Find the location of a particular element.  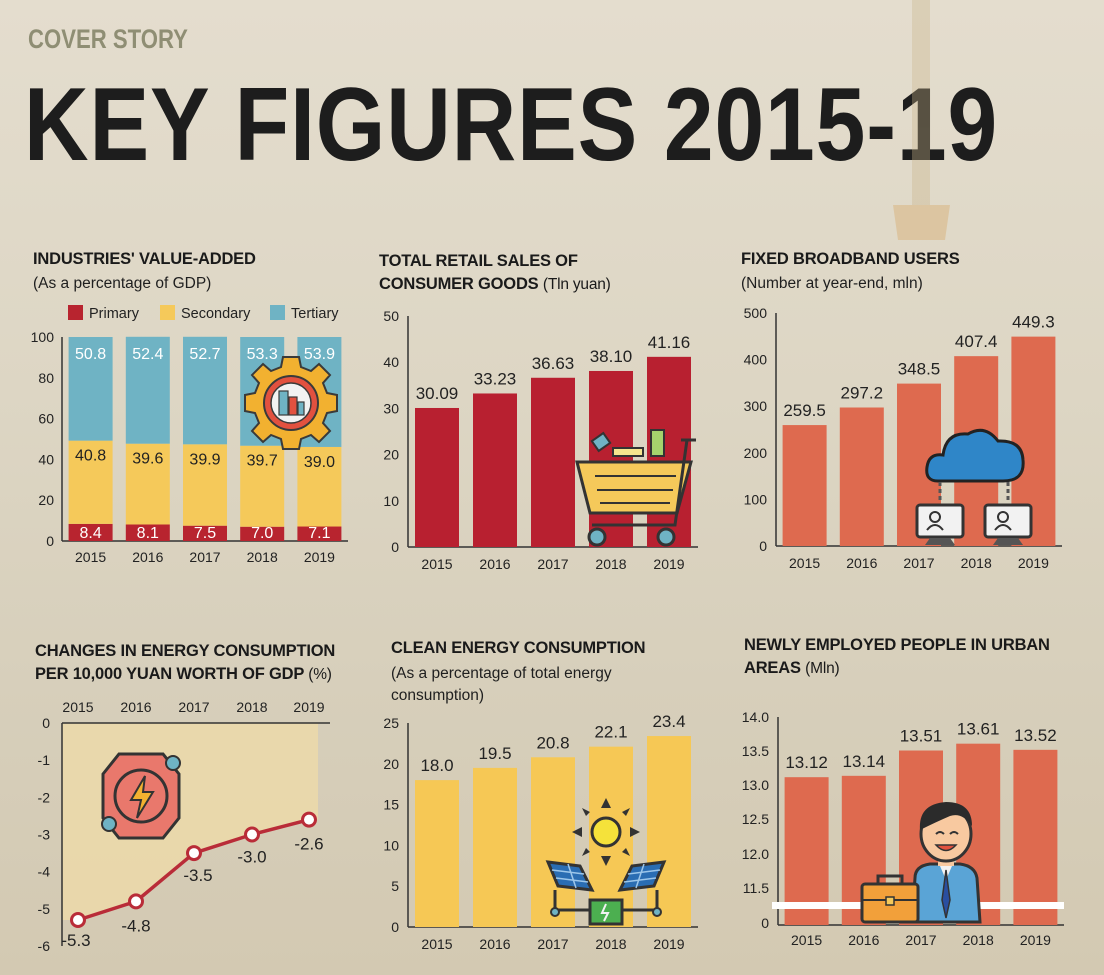

clean-data-label: 19.5 is located at coordinates (494, 753).